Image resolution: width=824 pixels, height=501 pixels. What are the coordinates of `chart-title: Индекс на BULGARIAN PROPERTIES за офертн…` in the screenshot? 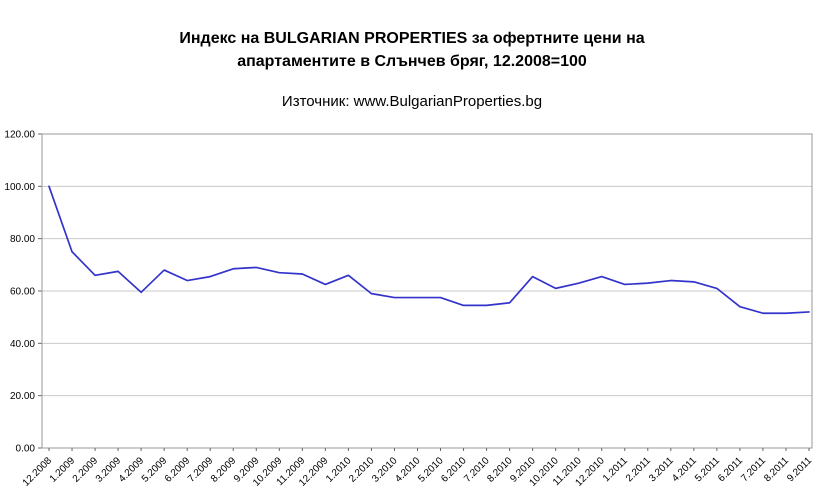 It's located at (412, 50).